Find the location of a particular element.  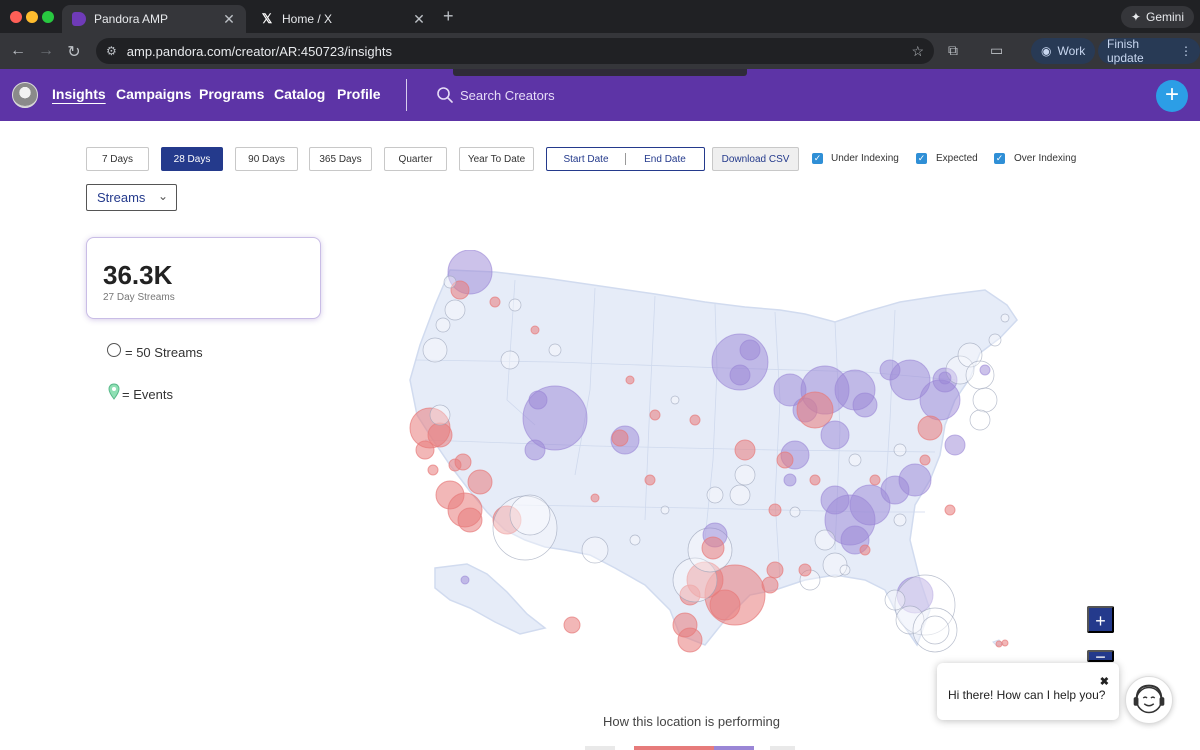

more-menu-icon: ⋮ is located at coordinates (1186, 51).